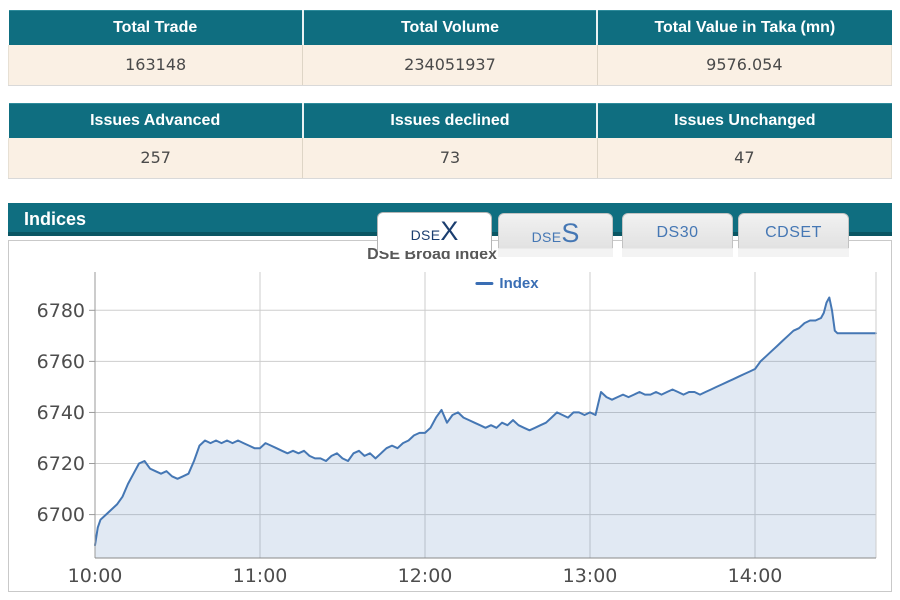  I want to click on header-issues-unchanged: Issues Unchanged, so click(744, 120).